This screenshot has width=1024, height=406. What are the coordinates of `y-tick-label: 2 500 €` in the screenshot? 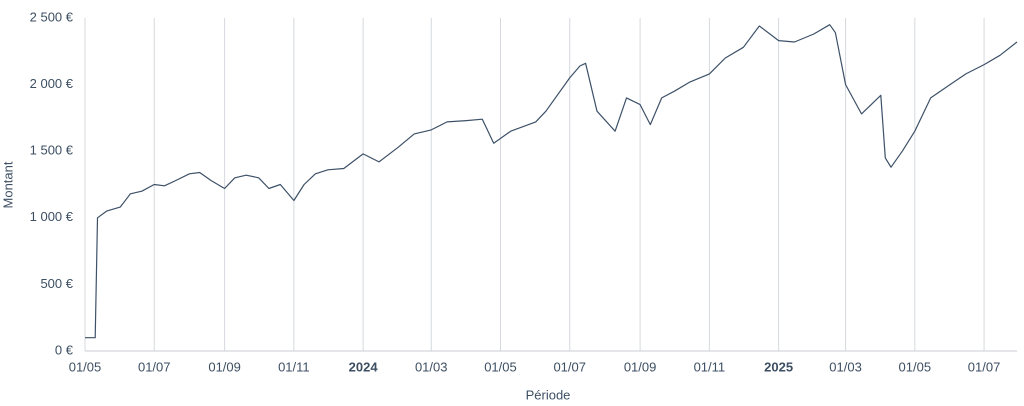 It's located at (52, 16).